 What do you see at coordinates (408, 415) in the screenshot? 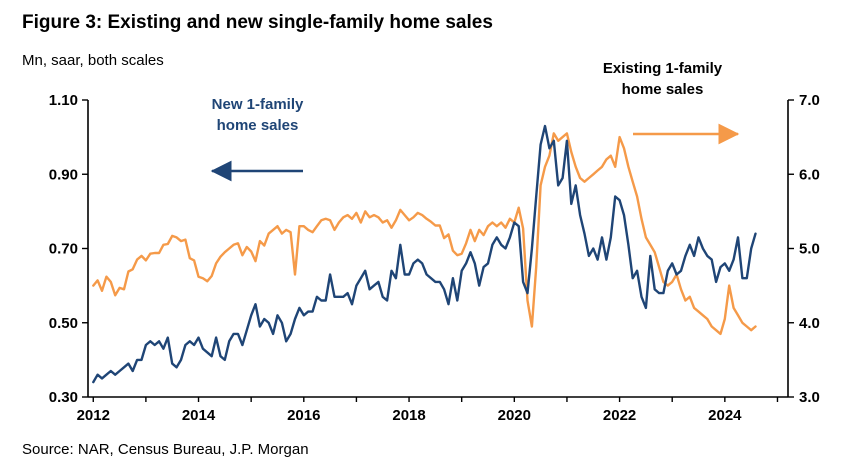
I see `svg-text: 2018` at bounding box center [408, 415].